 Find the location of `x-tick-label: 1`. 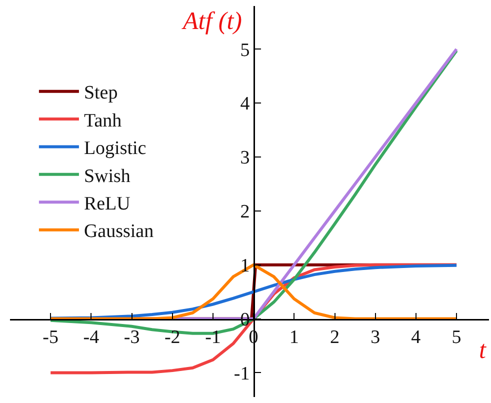

x-tick-label: 1 is located at coordinates (294, 337).